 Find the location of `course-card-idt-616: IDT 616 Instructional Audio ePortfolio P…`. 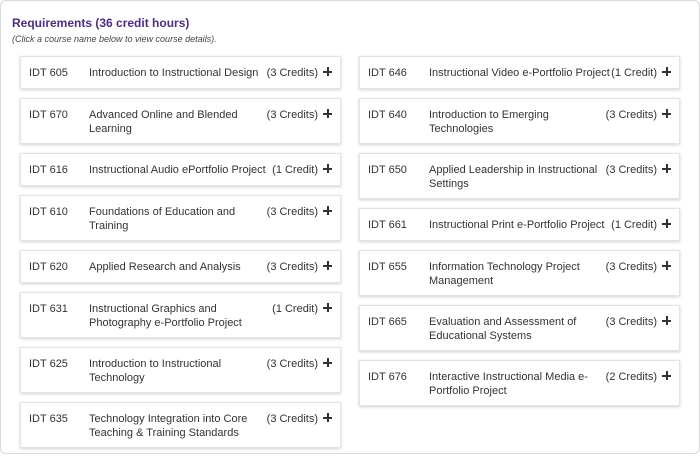

course-card-idt-616: IDT 616 Instructional Audio ePortfolio P… is located at coordinates (180, 169).